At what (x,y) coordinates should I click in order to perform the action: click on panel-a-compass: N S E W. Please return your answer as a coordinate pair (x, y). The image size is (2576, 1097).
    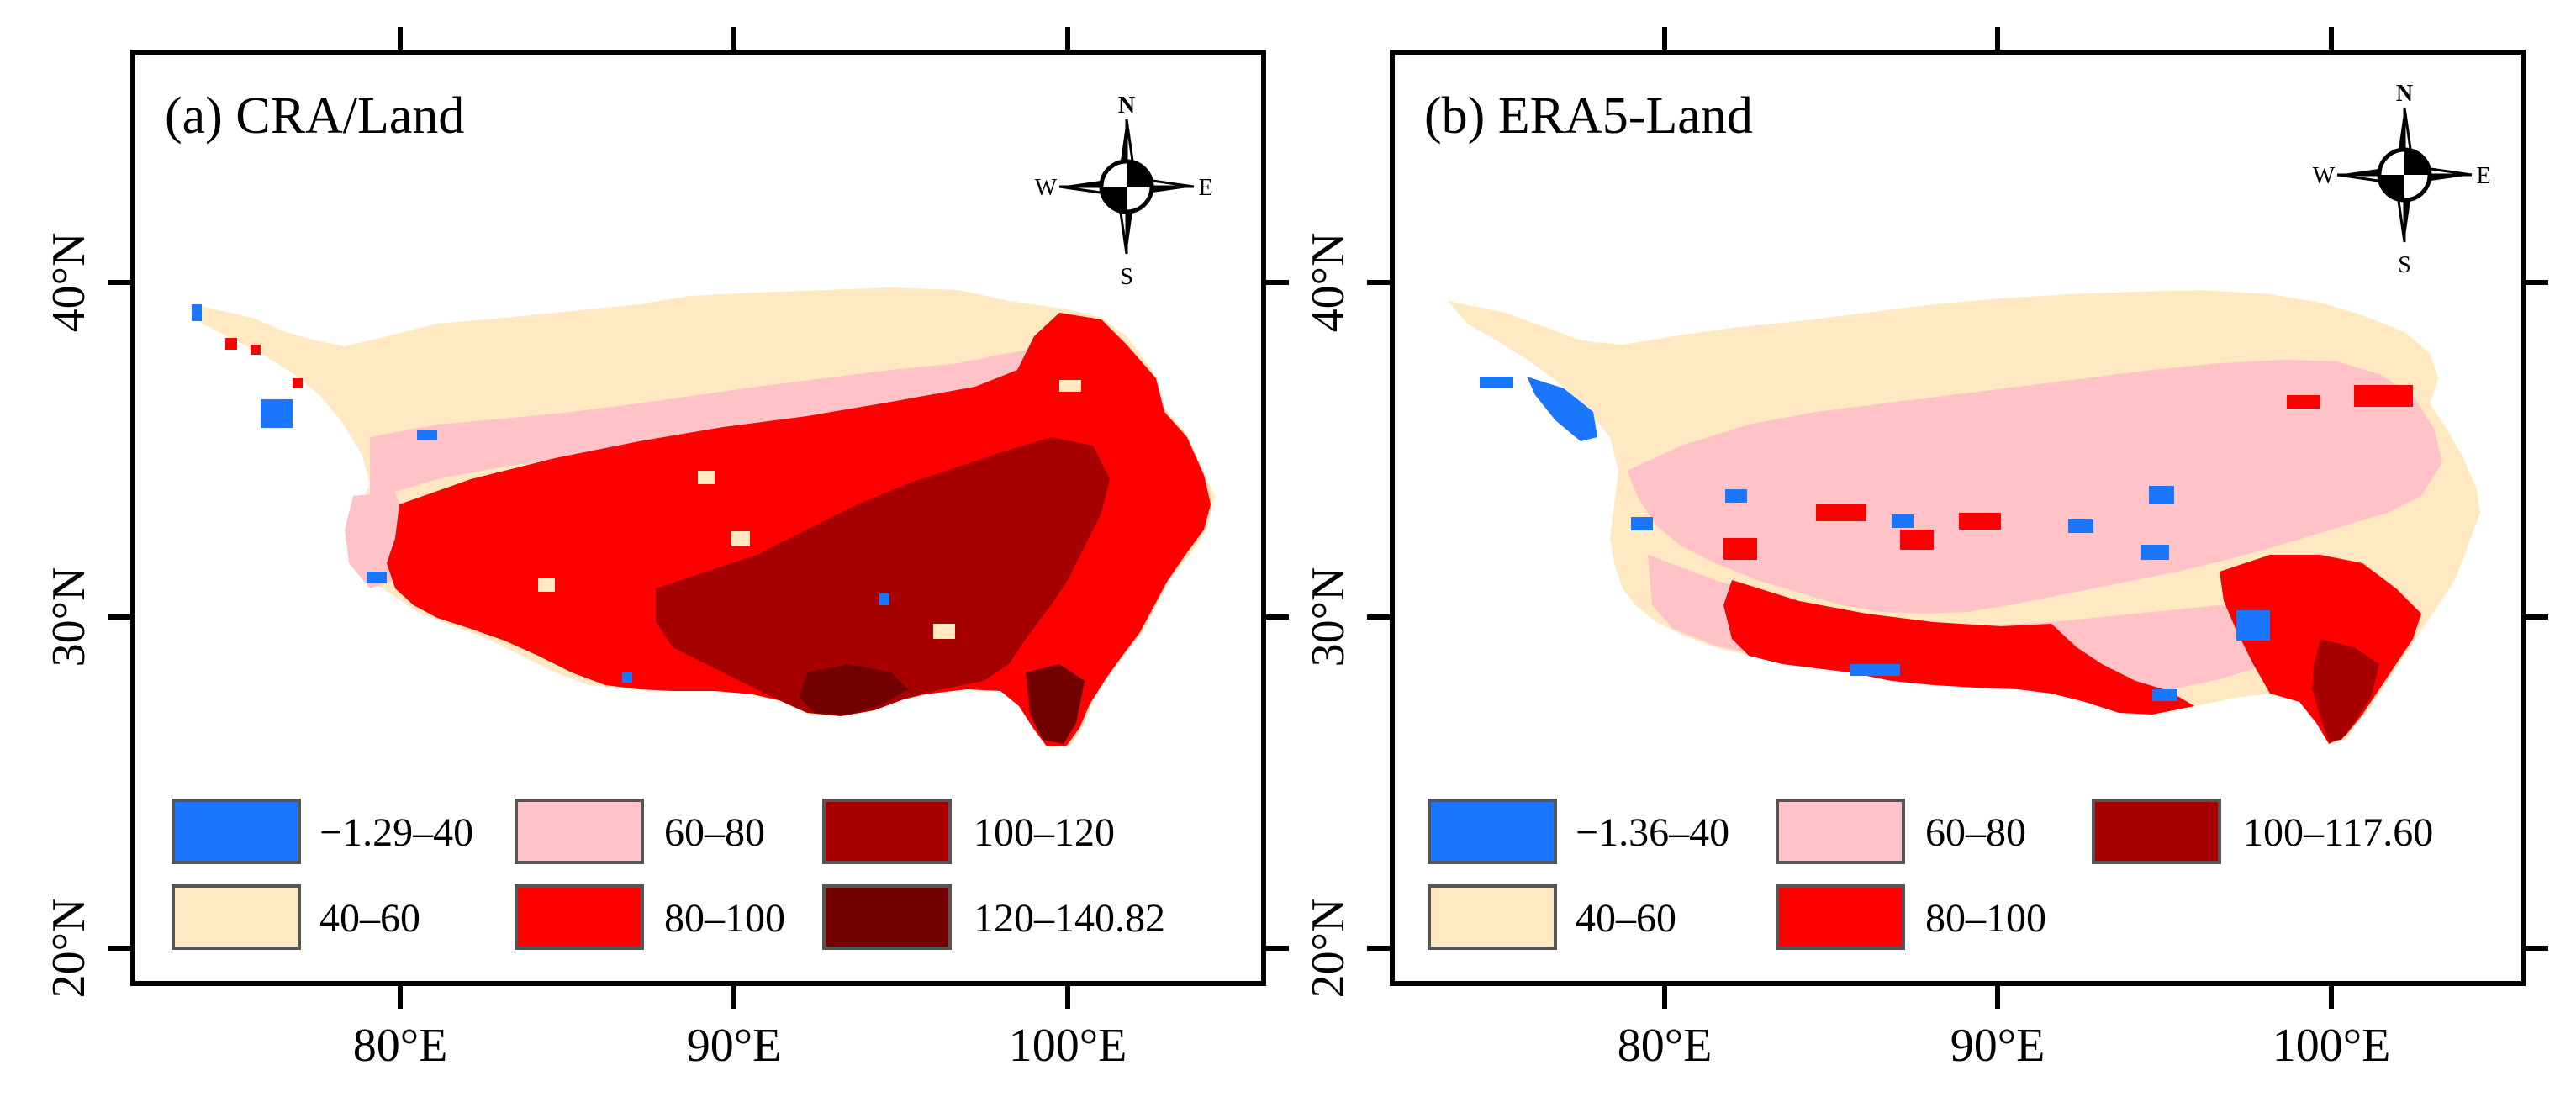
    Looking at the image, I should click on (1124, 191).